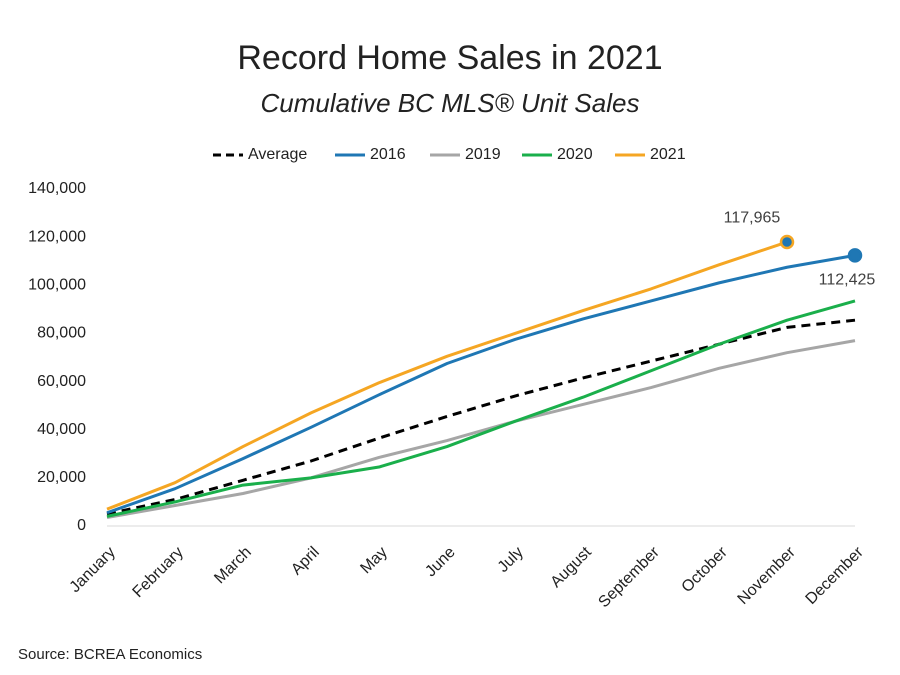 Image resolution: width=900 pixels, height=675 pixels. Describe the element at coordinates (668, 154) in the screenshot. I see `legend-label: 2021` at that location.